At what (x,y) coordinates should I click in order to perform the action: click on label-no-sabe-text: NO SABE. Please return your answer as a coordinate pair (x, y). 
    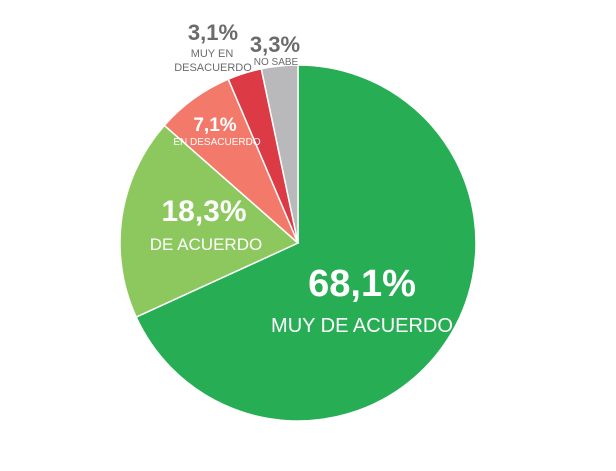
    Looking at the image, I should click on (276, 62).